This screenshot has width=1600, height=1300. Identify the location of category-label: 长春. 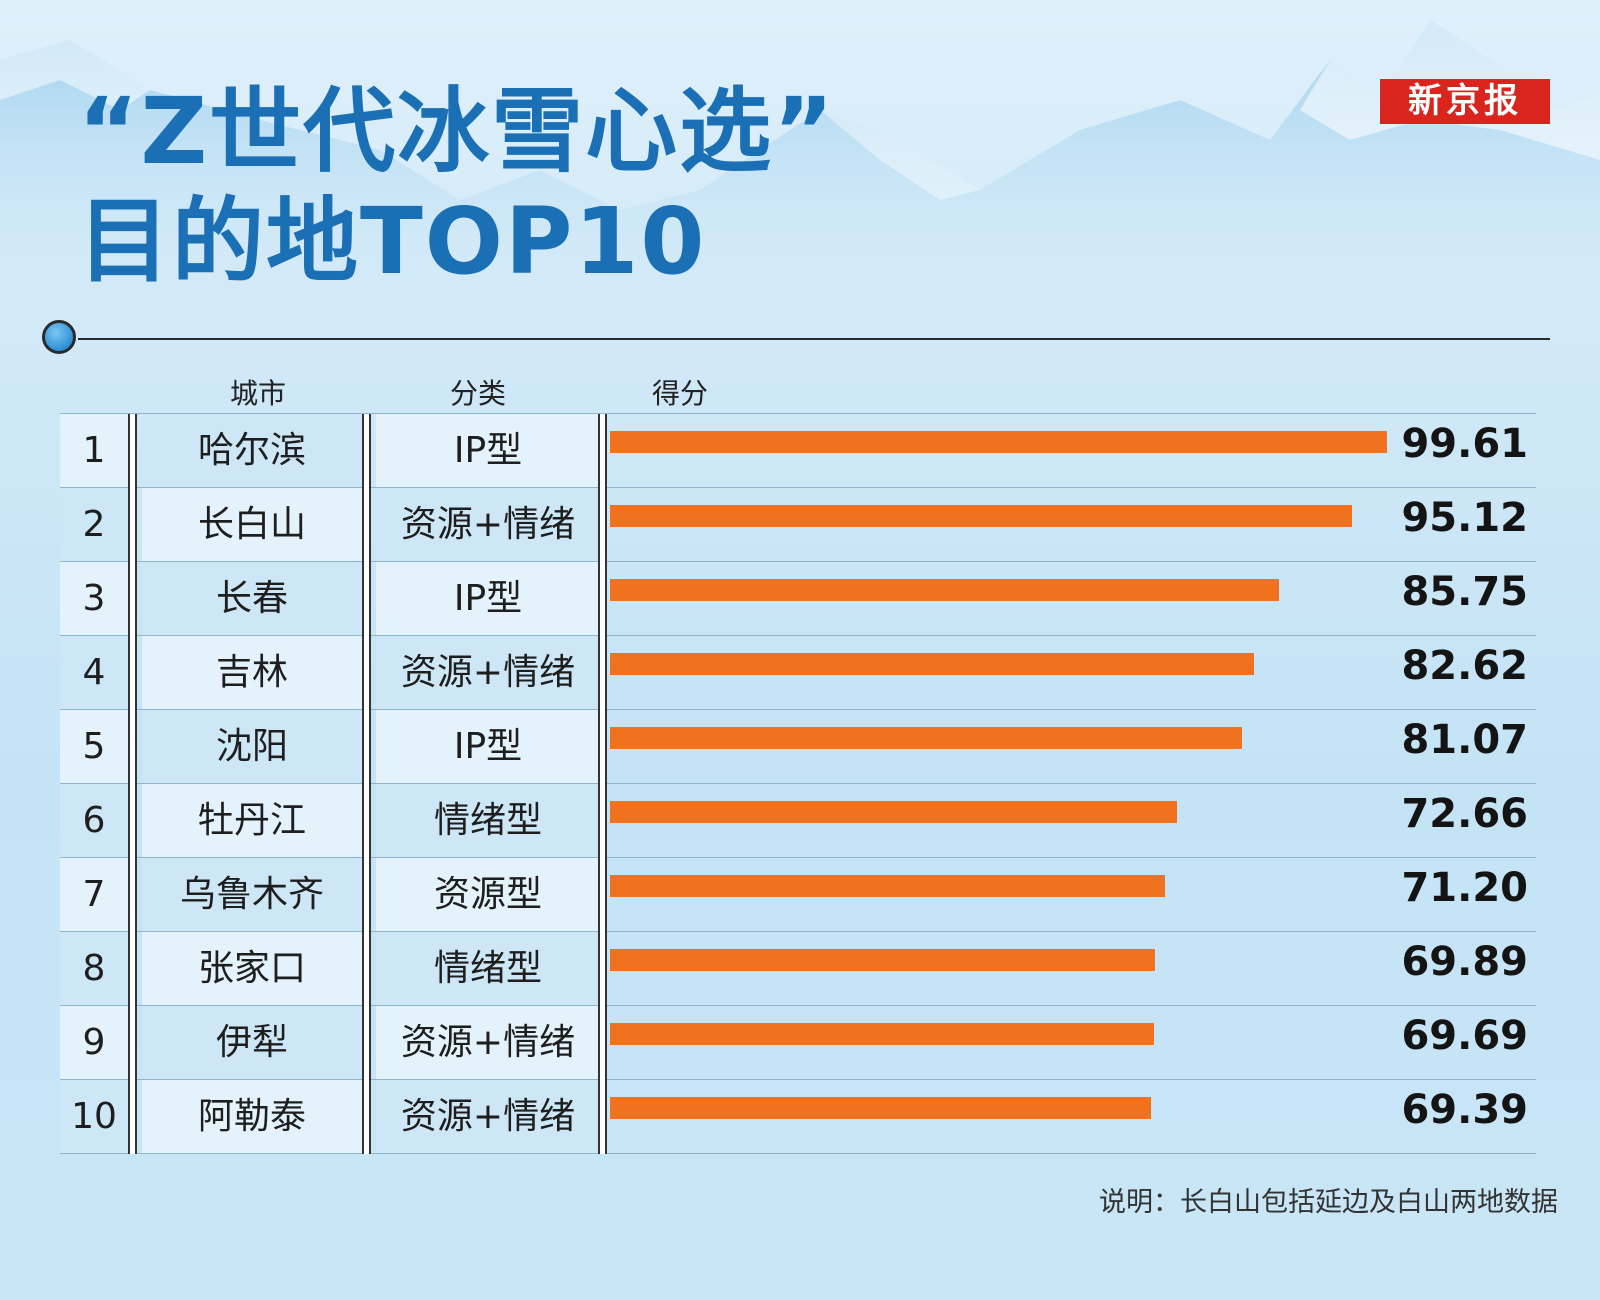
(251, 598).